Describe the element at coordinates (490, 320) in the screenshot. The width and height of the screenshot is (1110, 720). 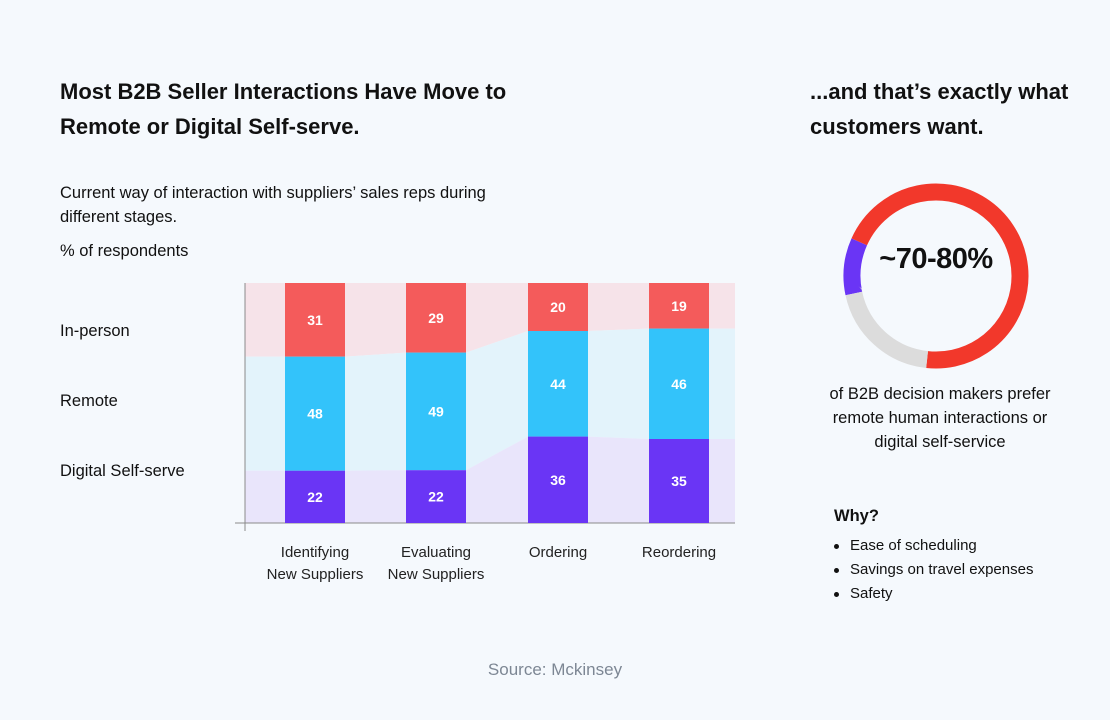
I see `band-in-person` at that location.